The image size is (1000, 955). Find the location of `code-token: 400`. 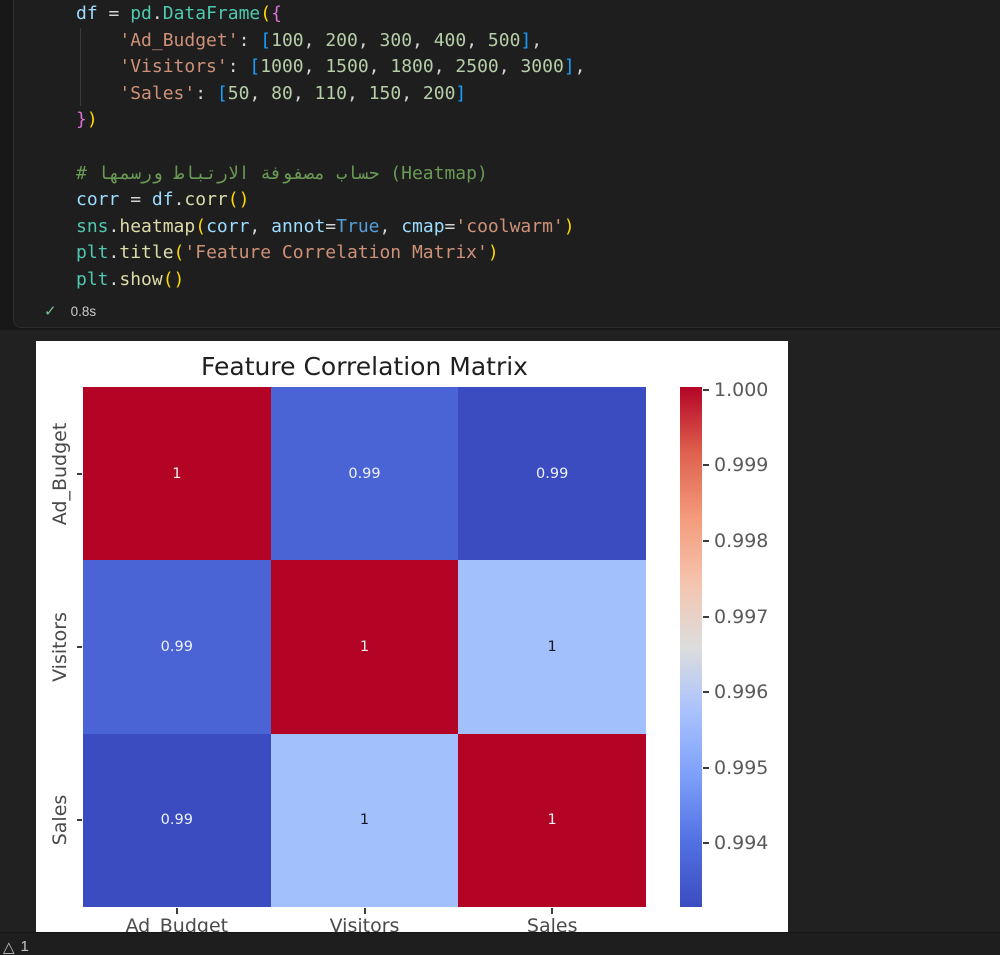

code-token: 400 is located at coordinates (450, 40).